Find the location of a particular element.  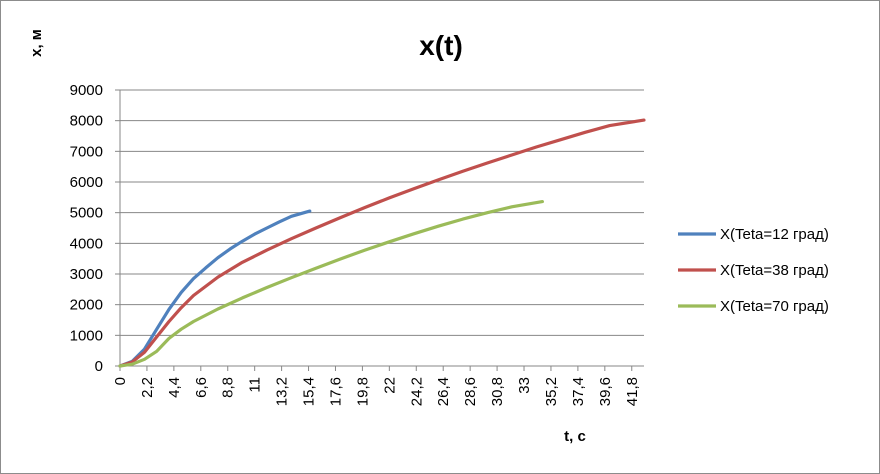

y-tick-label: 0 is located at coordinates (99, 366).